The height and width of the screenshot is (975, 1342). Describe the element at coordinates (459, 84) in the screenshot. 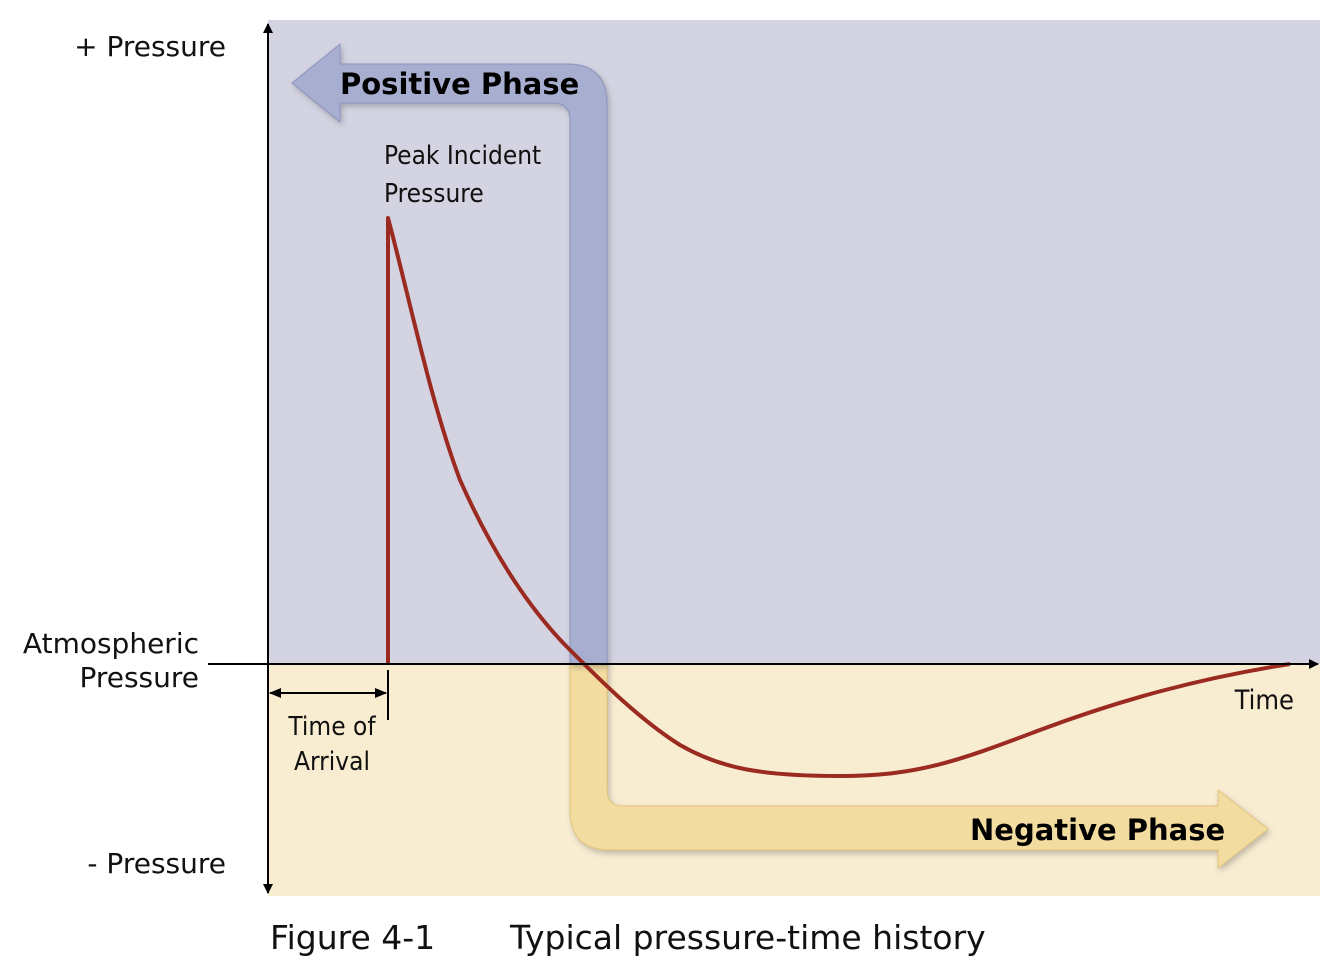

I see `positive-phase-label: Positive Phase` at that location.